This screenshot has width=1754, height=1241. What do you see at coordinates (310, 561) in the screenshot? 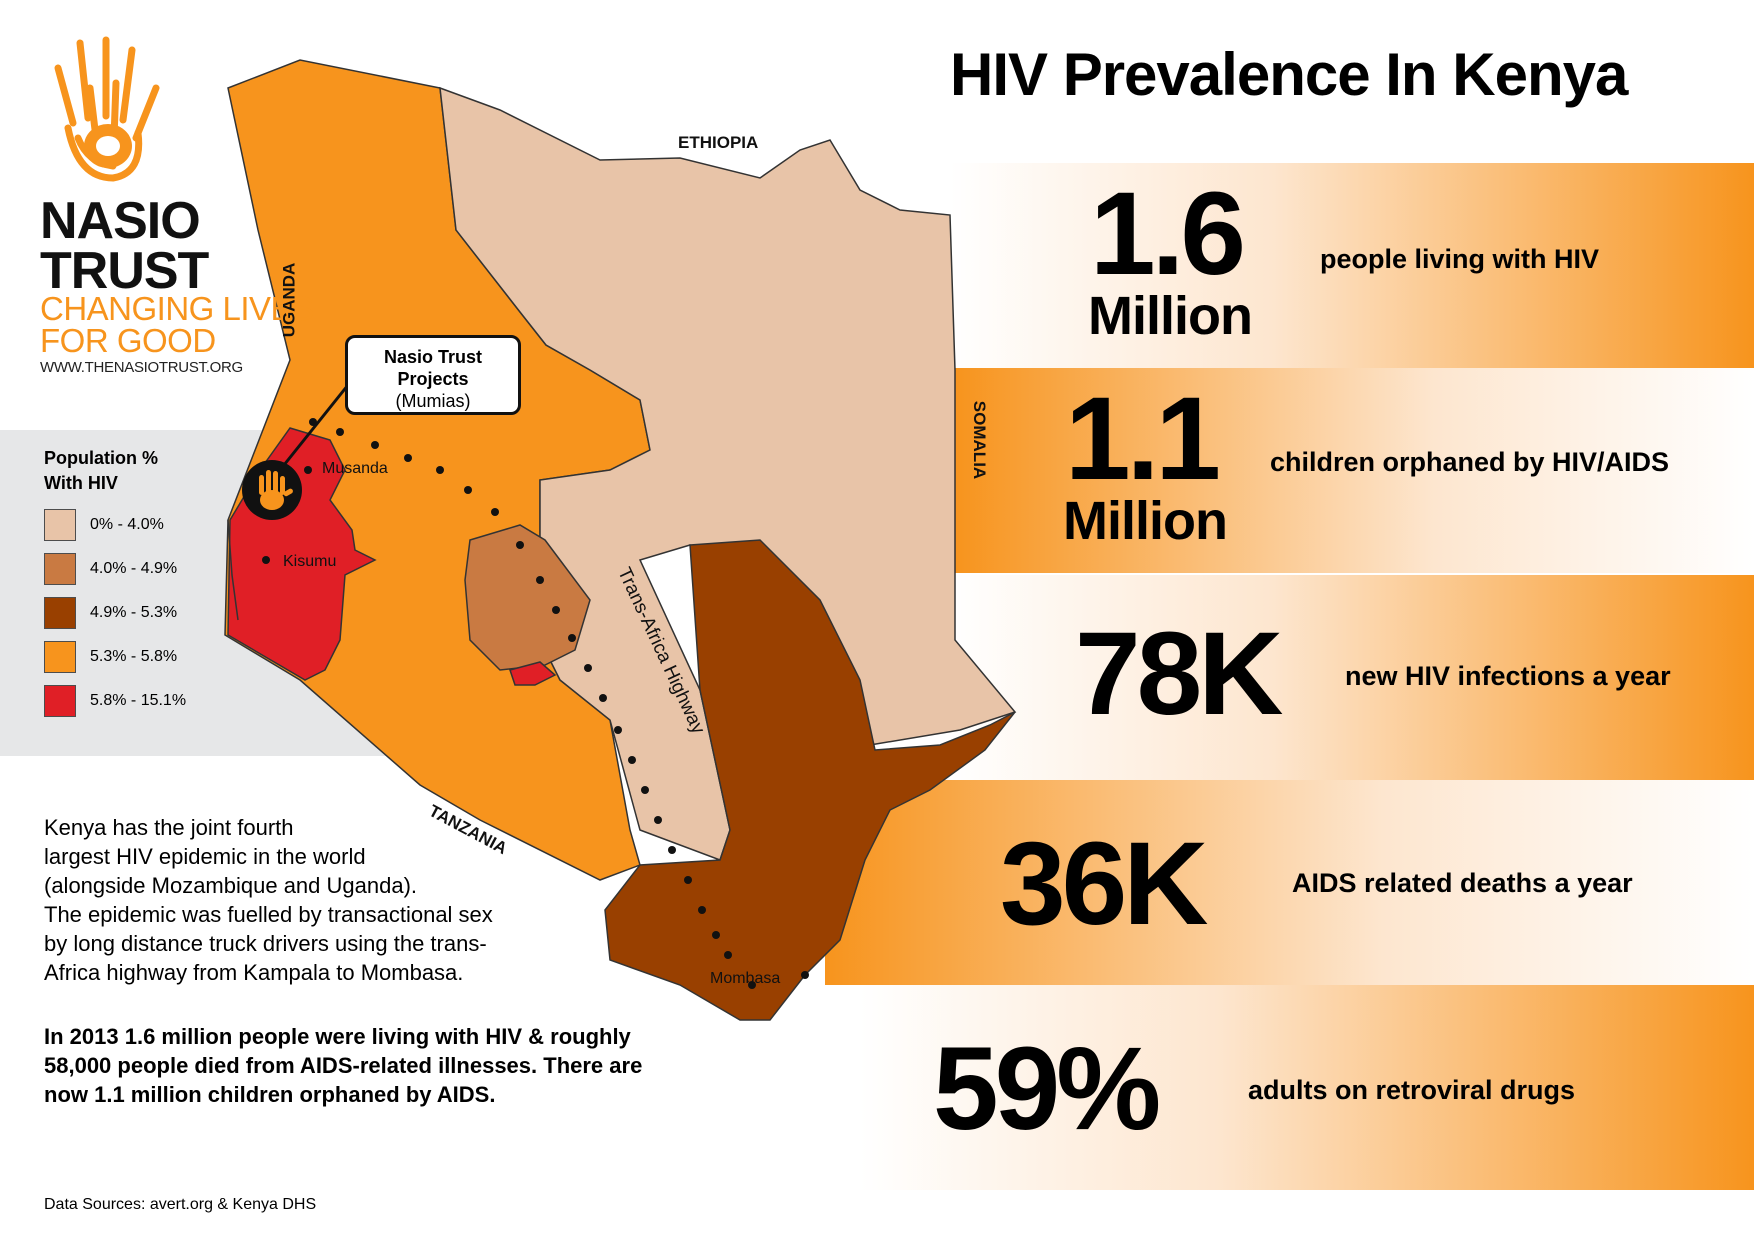
I see `city-label-kisumu: Kisumu` at bounding box center [310, 561].